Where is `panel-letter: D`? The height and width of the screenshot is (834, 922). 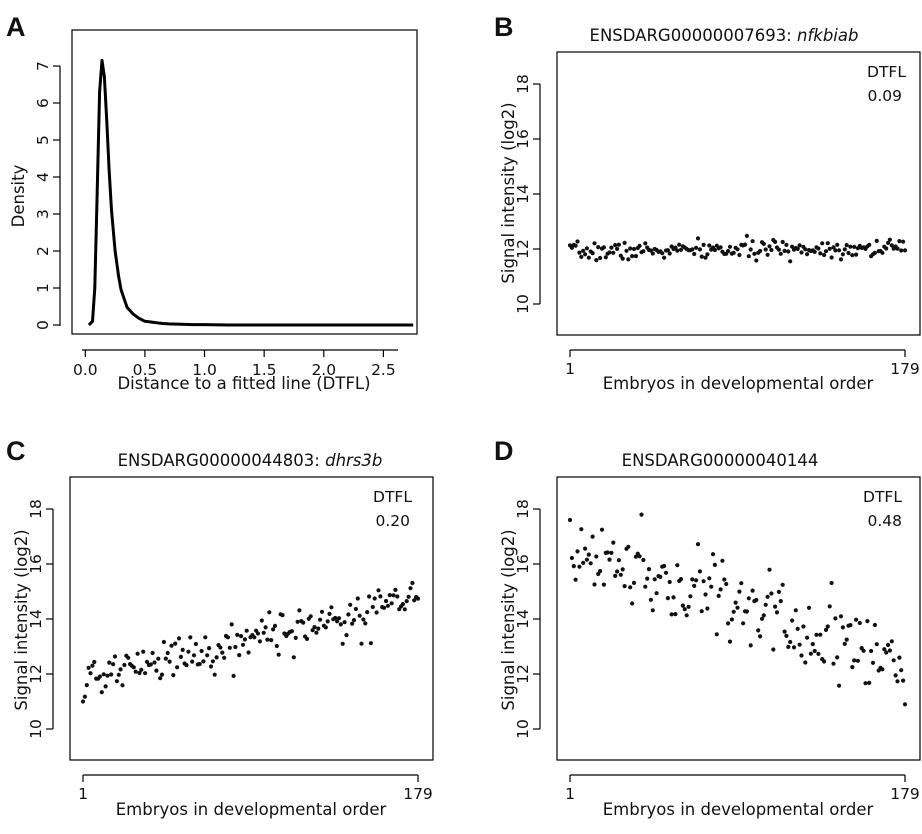
panel-letter: D is located at coordinates (504, 451).